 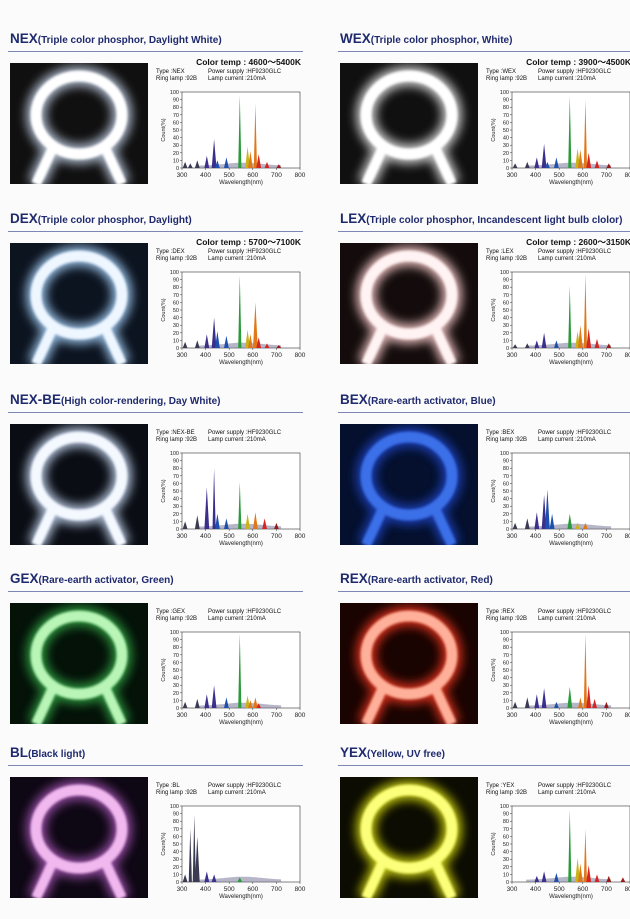 I want to click on lamp-photo, so click(x=79, y=484).